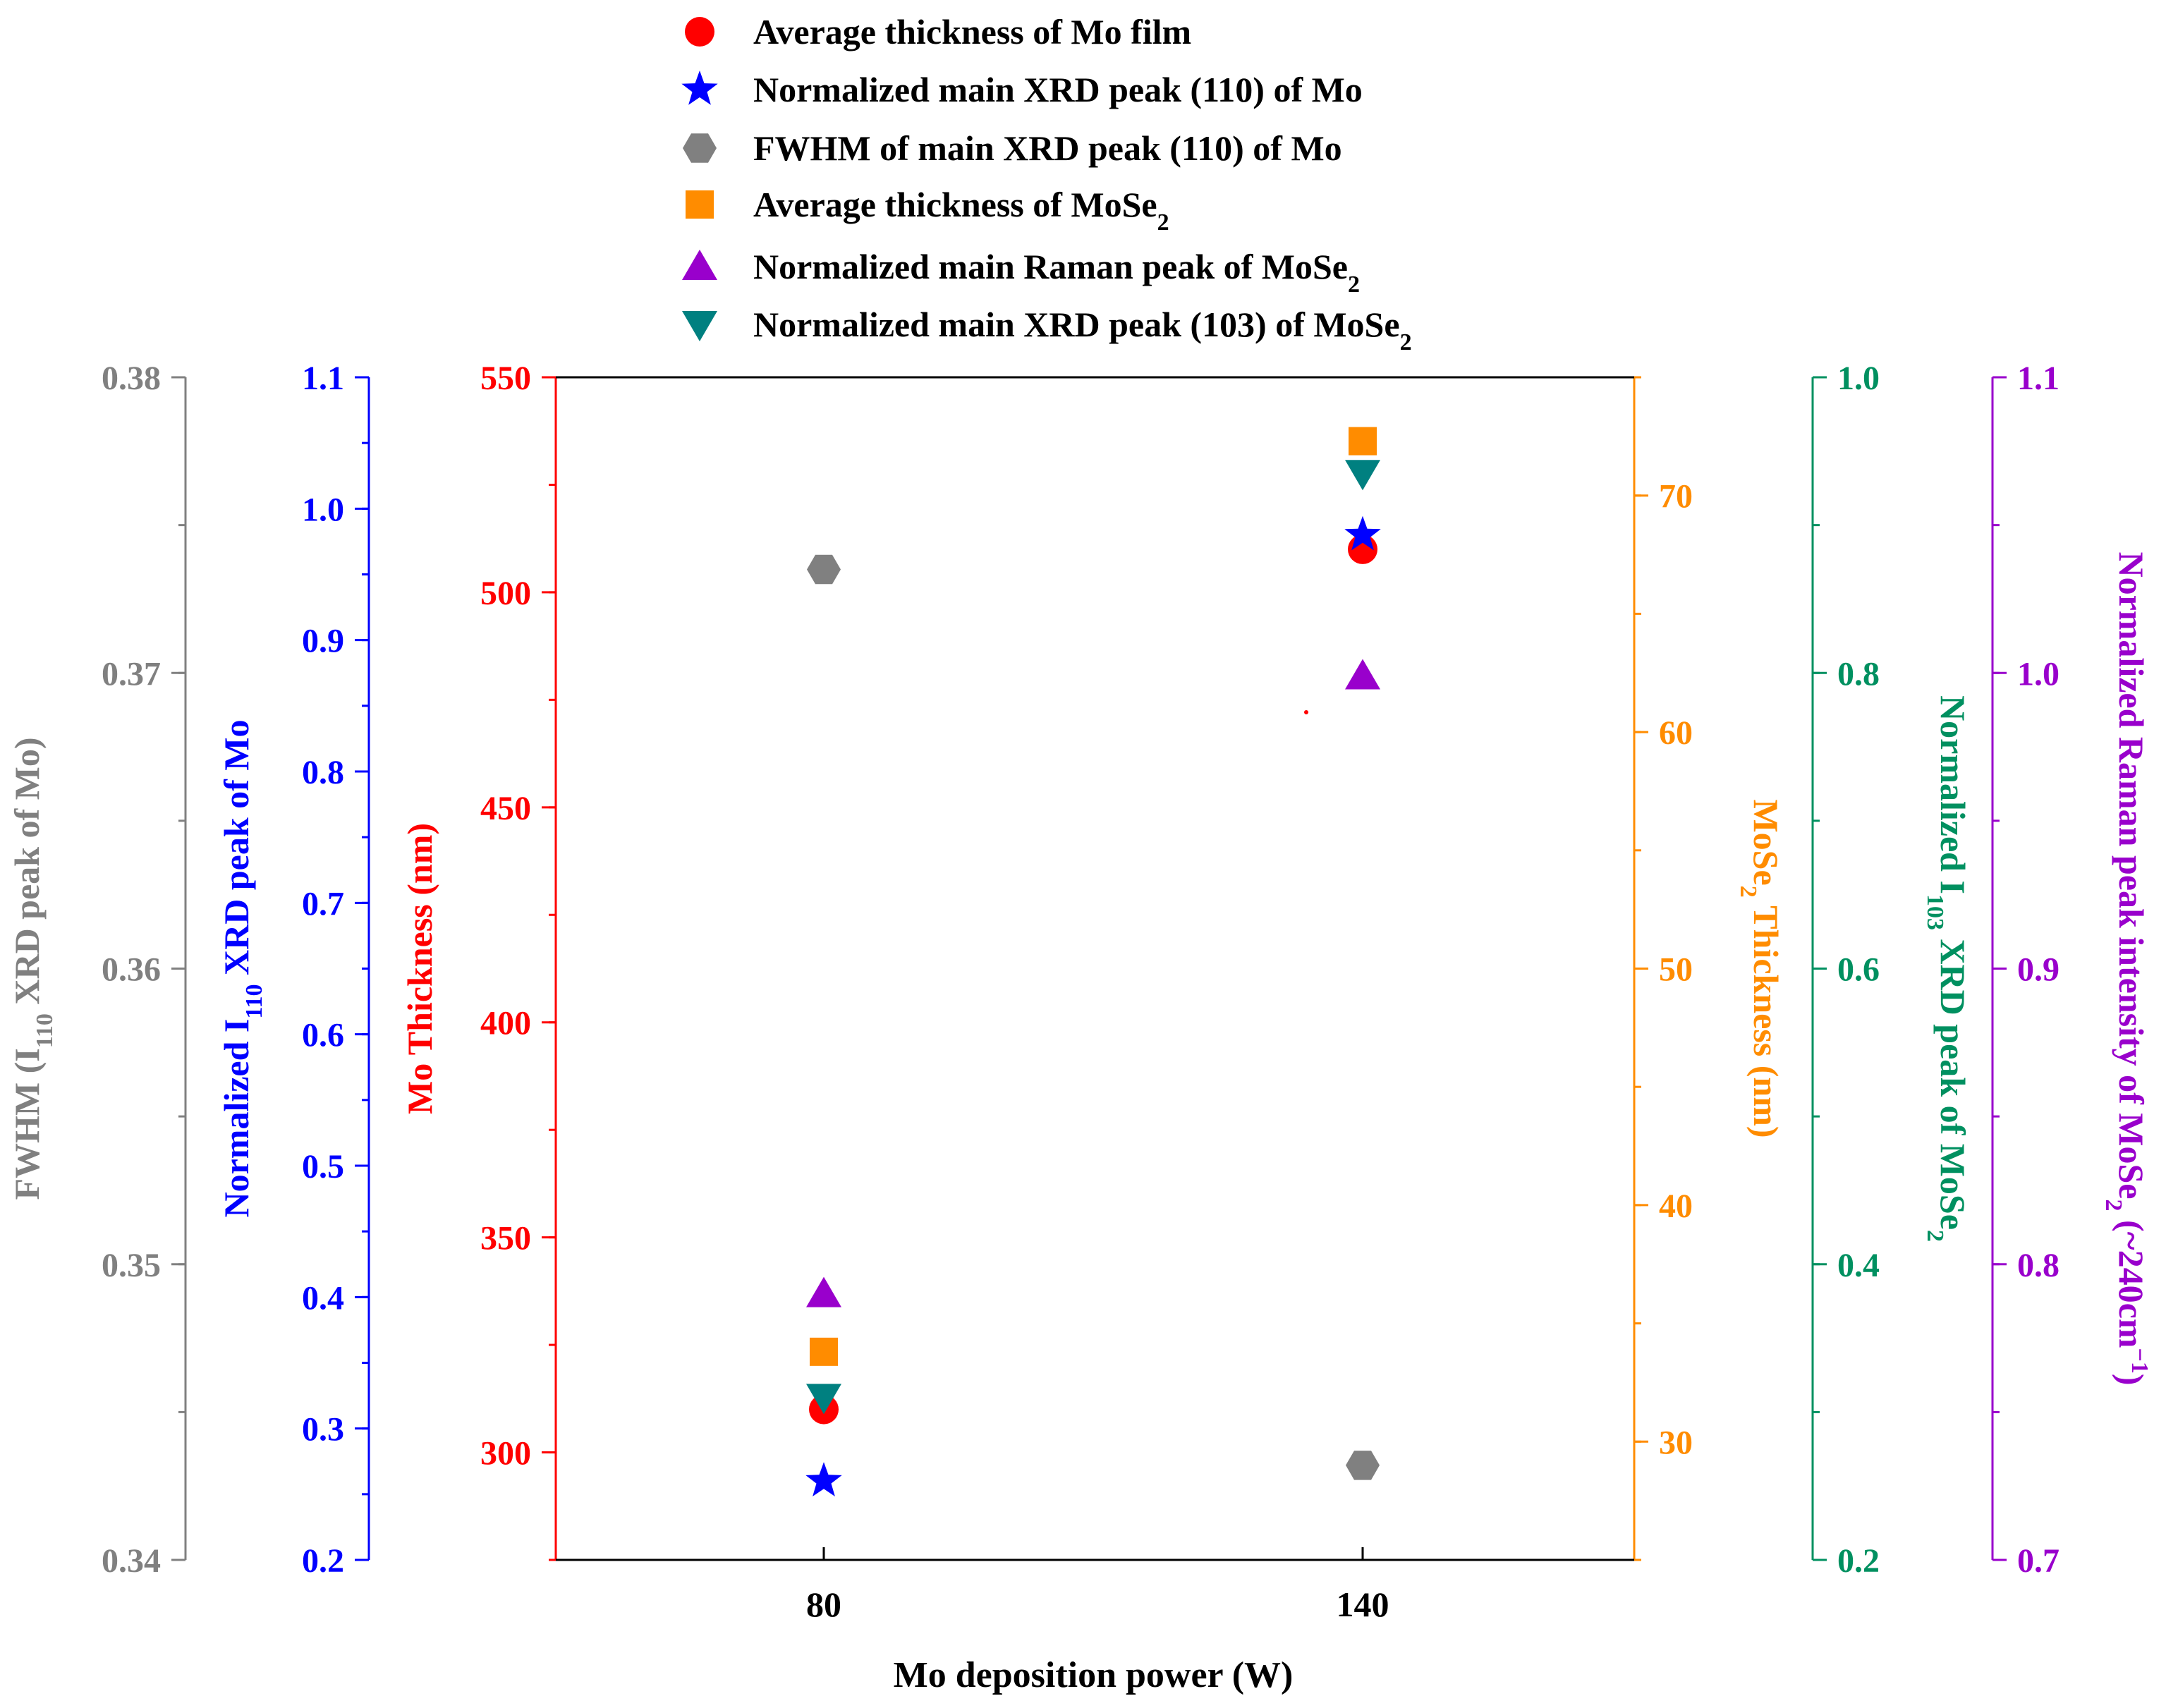  I want to click on y-axis-title-mo_xrd: Normalized I110 XRD peak of Mo, so click(242, 969).